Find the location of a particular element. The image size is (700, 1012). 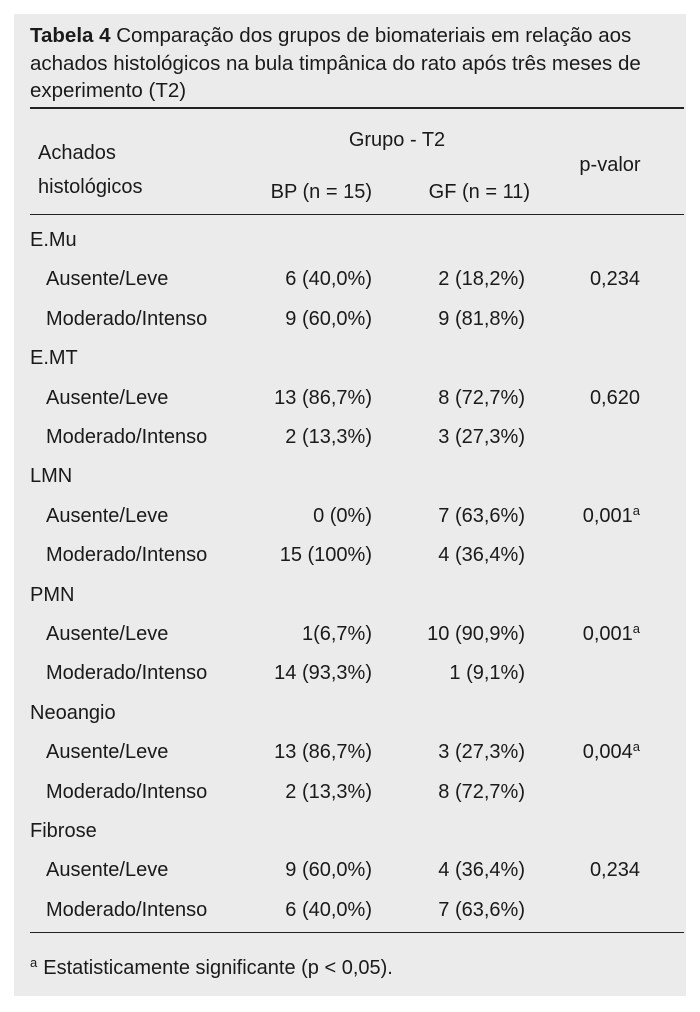

cell: 15 (100%) is located at coordinates (325, 555).